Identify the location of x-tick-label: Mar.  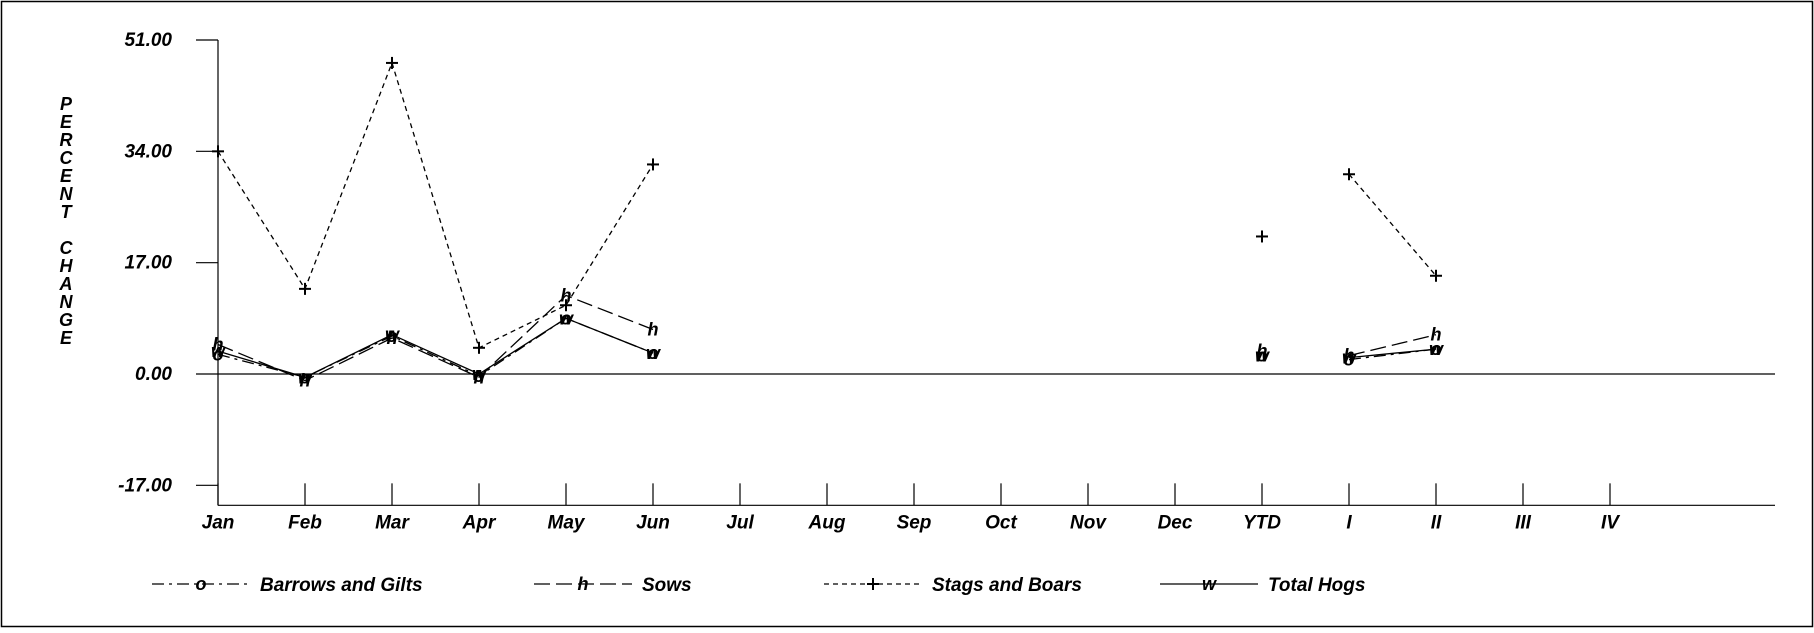
(392, 522).